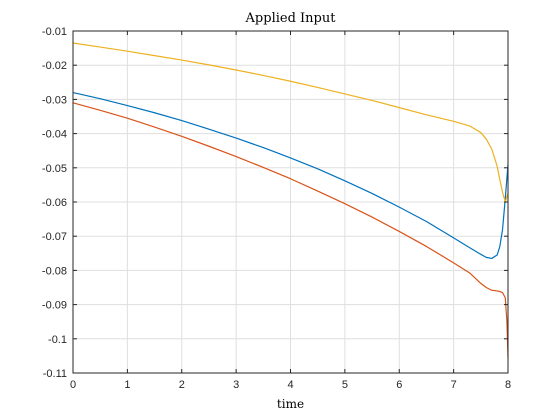 The image size is (560, 420). What do you see at coordinates (182, 385) in the screenshot?
I see `x-tick-label: 2` at bounding box center [182, 385].